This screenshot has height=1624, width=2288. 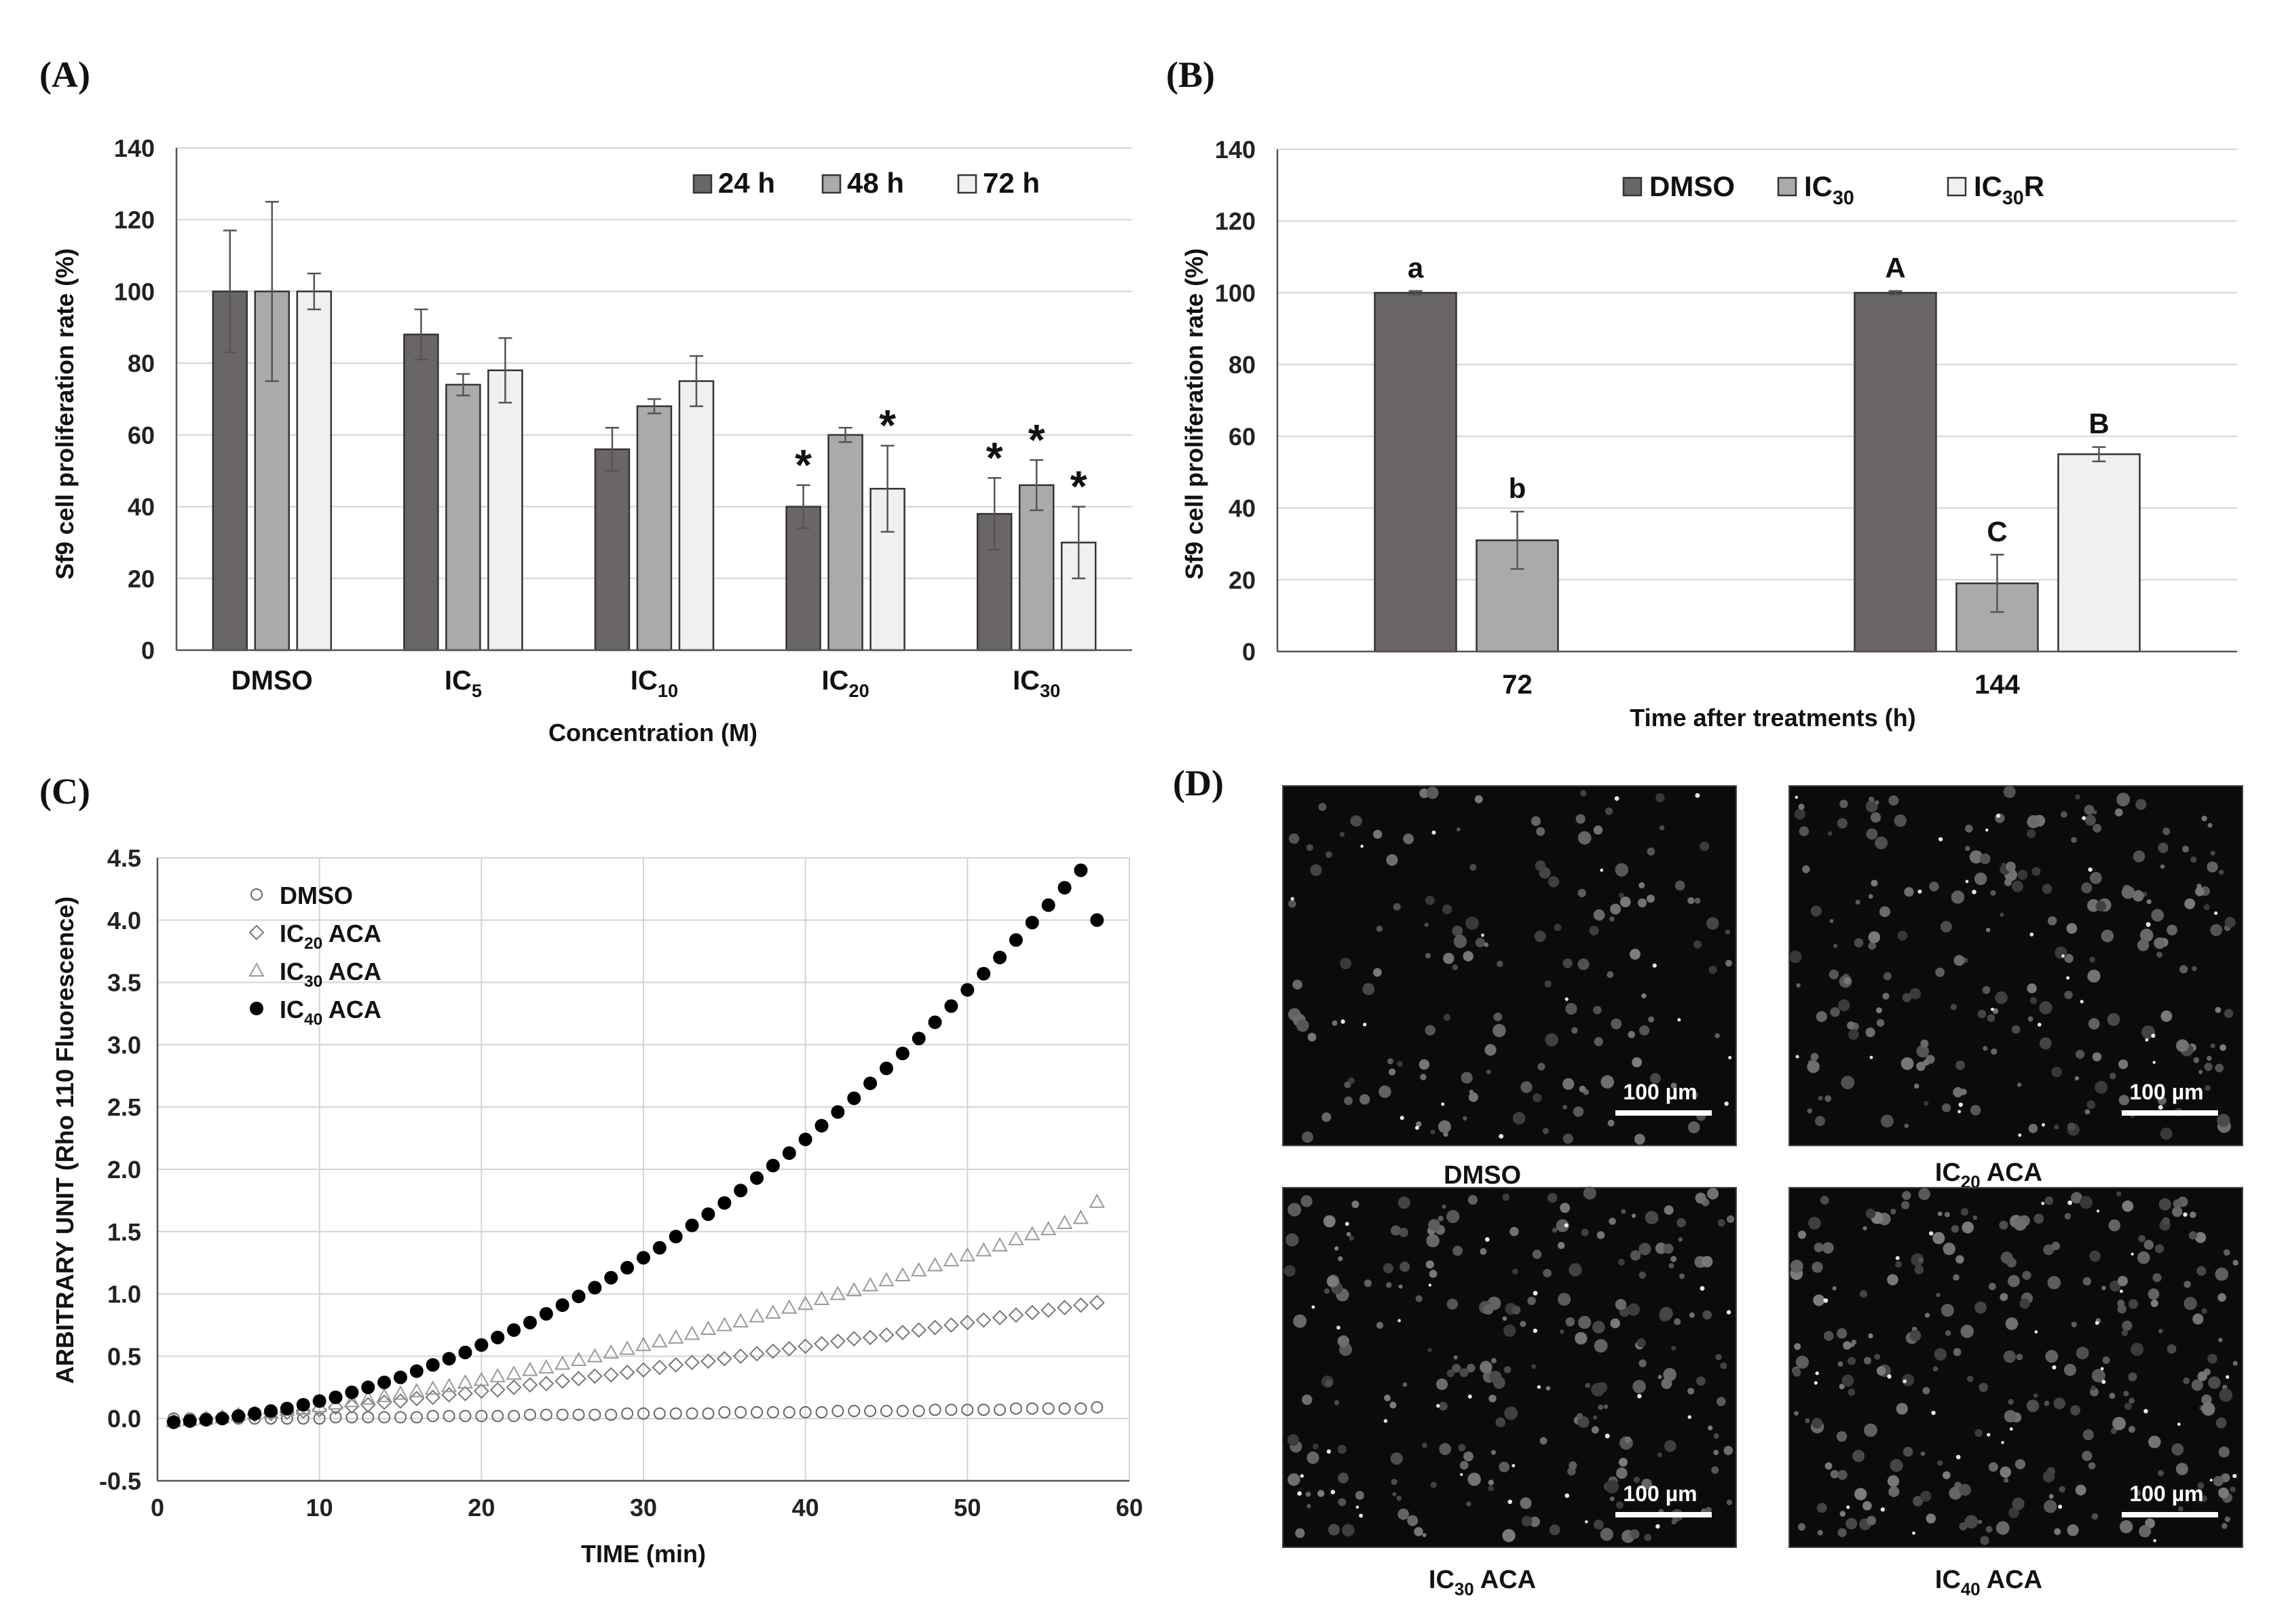 I want to click on significance-star: *, so click(x=803, y=464).